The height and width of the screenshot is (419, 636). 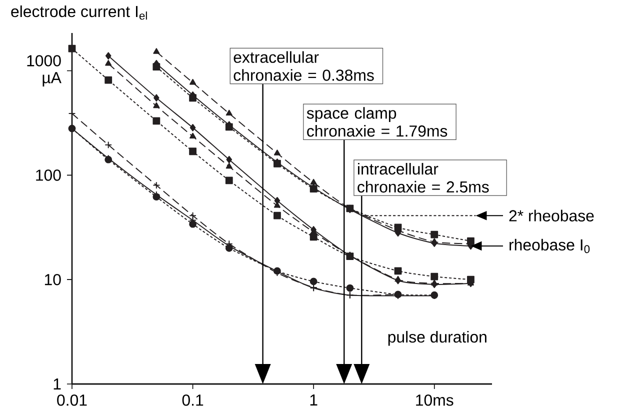 What do you see at coordinates (193, 400) in the screenshot?
I see `x-tick-label: 0.1` at bounding box center [193, 400].